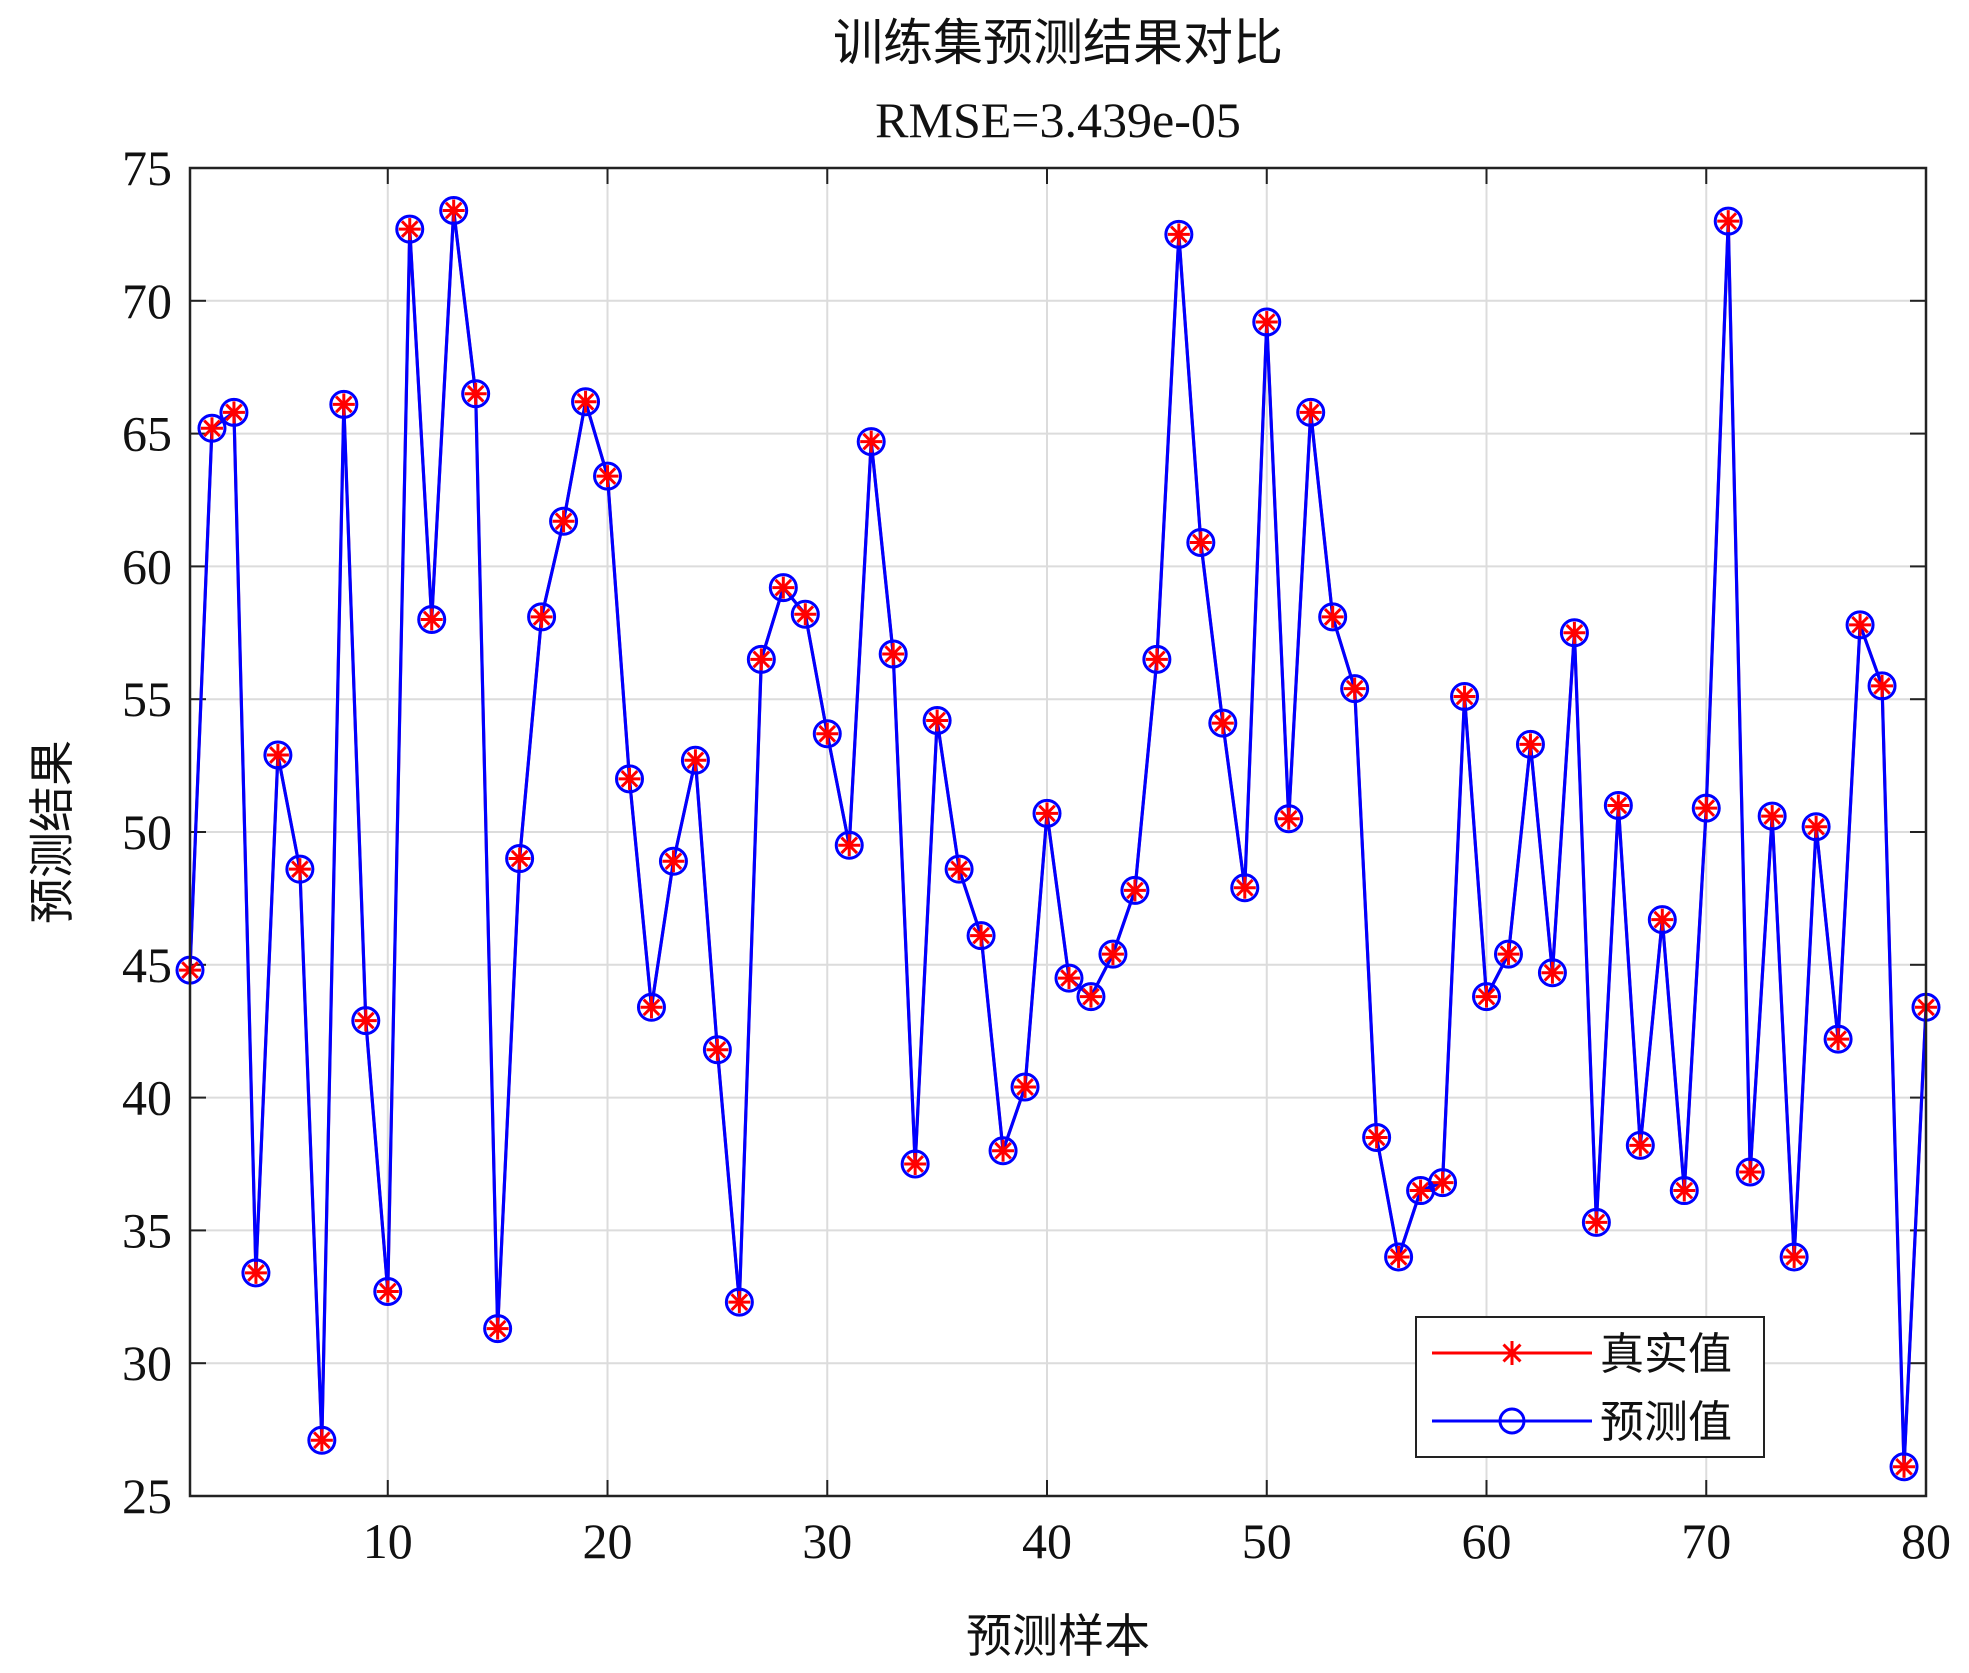  I want to click on x-tick-label: 20, so click(608, 1541).